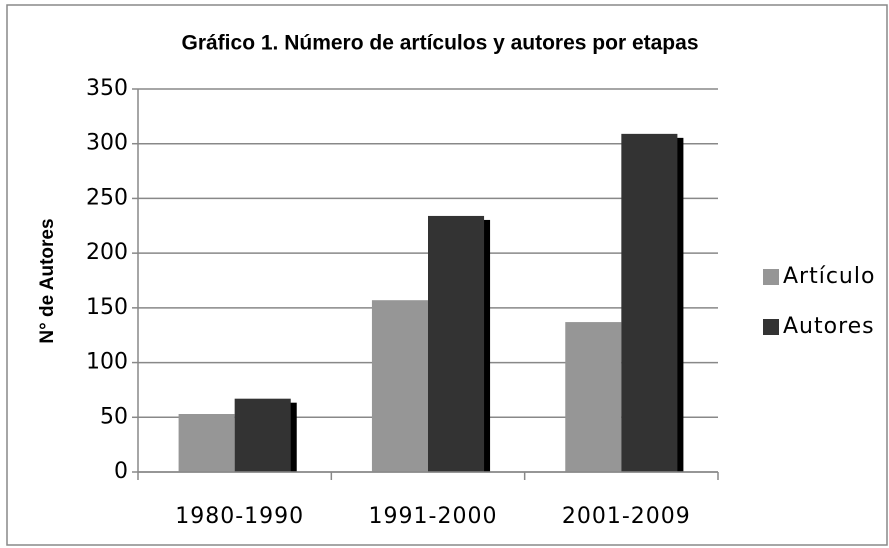  I want to click on y-tick-label: 300, so click(107, 143).